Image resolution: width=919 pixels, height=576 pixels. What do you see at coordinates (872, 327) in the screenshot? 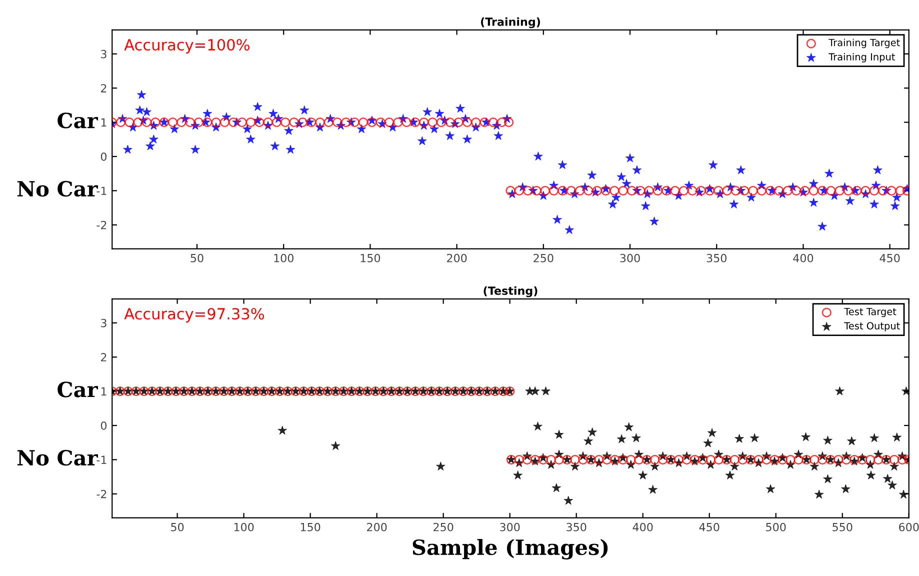
I see `legend-label: Test Output` at bounding box center [872, 327].